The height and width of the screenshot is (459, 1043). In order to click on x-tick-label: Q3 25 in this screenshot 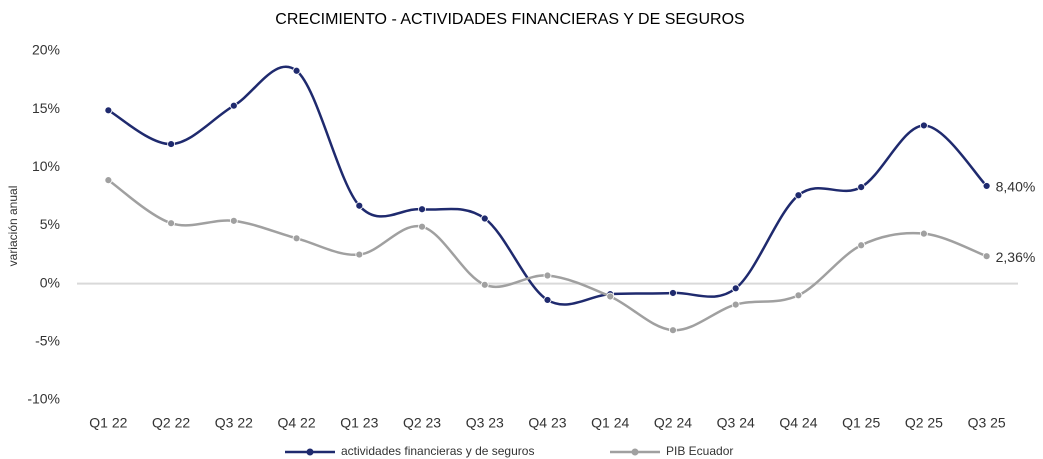, I will do `click(987, 423)`.